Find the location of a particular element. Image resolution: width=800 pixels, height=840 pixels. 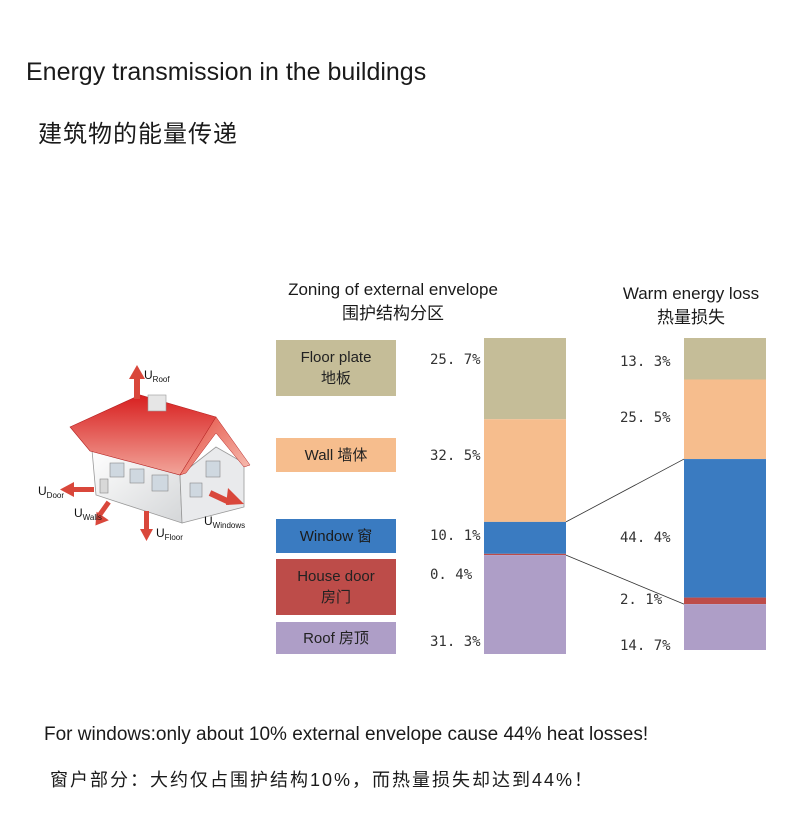

label-u-windows: UWindows is located at coordinates (224, 522).